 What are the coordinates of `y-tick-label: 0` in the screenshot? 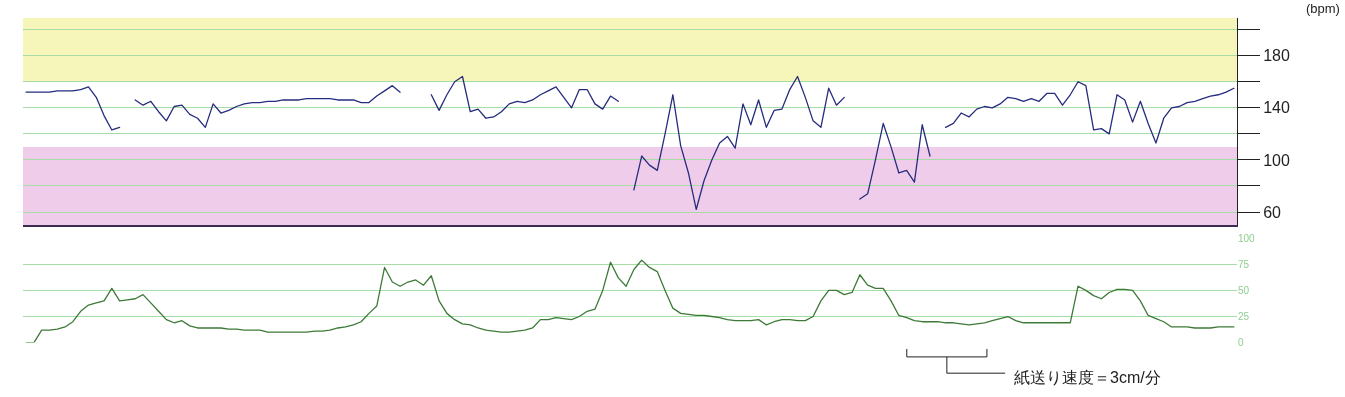 It's located at (1241, 343).